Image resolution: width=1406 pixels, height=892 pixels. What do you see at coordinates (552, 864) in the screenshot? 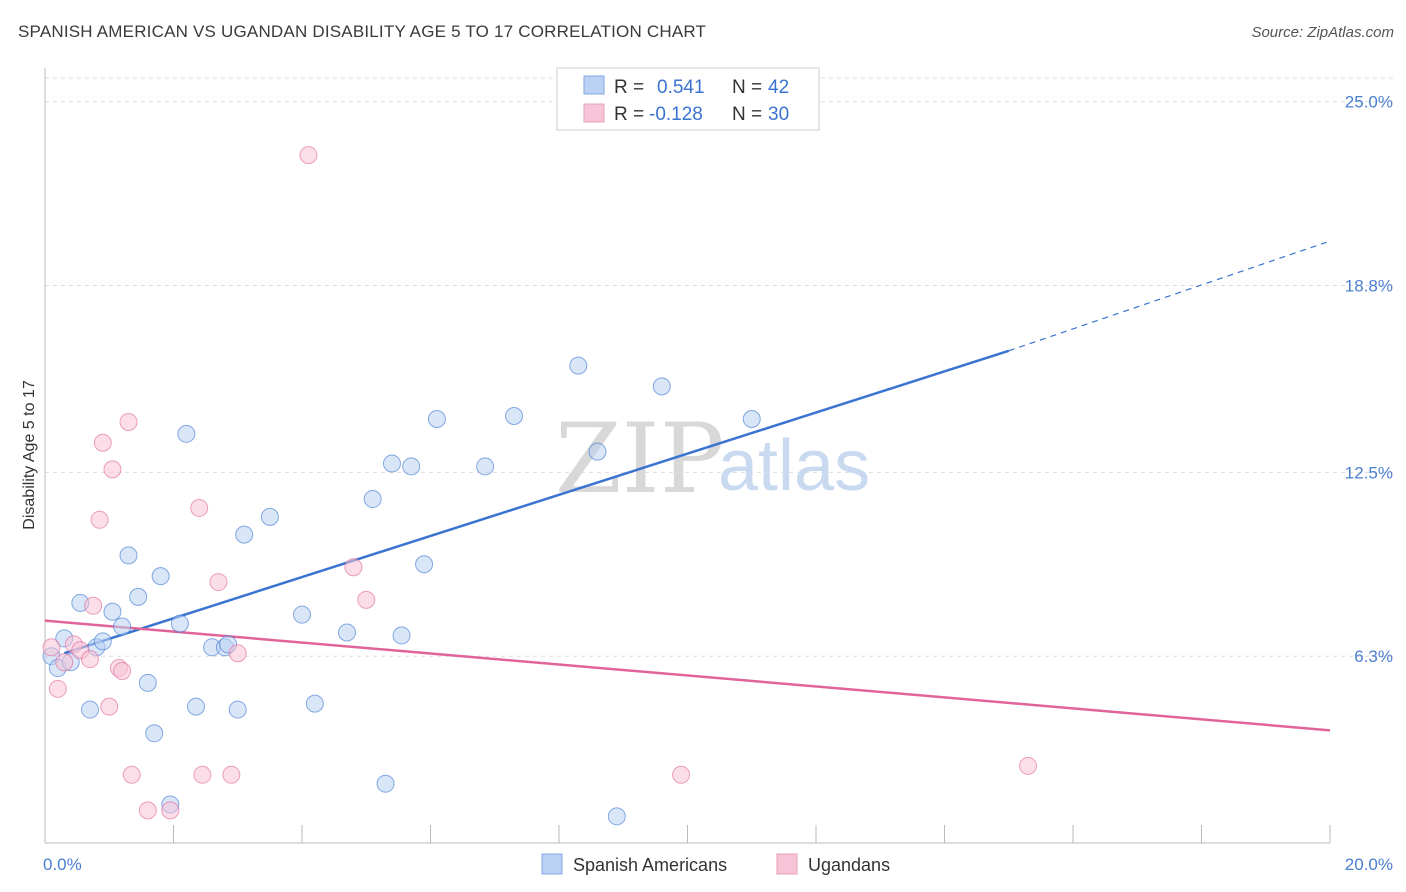
I see `series-legend-swatch-blue` at bounding box center [552, 864].